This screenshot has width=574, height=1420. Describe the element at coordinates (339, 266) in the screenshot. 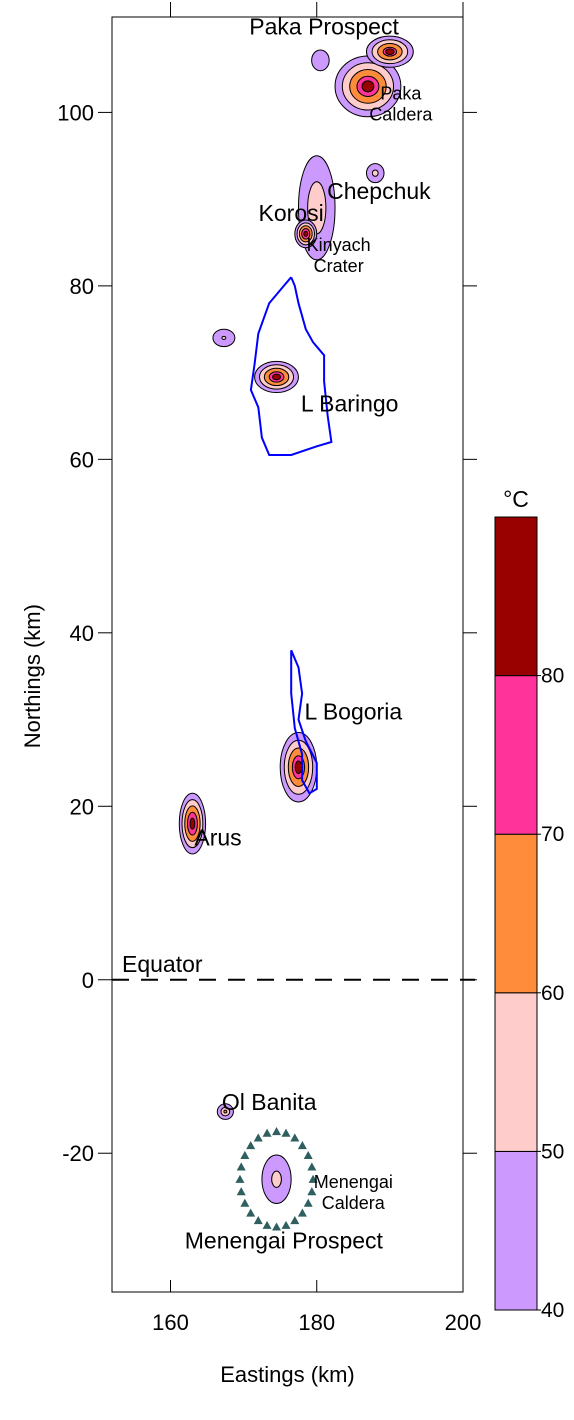

I see `place-label: Crater` at that location.